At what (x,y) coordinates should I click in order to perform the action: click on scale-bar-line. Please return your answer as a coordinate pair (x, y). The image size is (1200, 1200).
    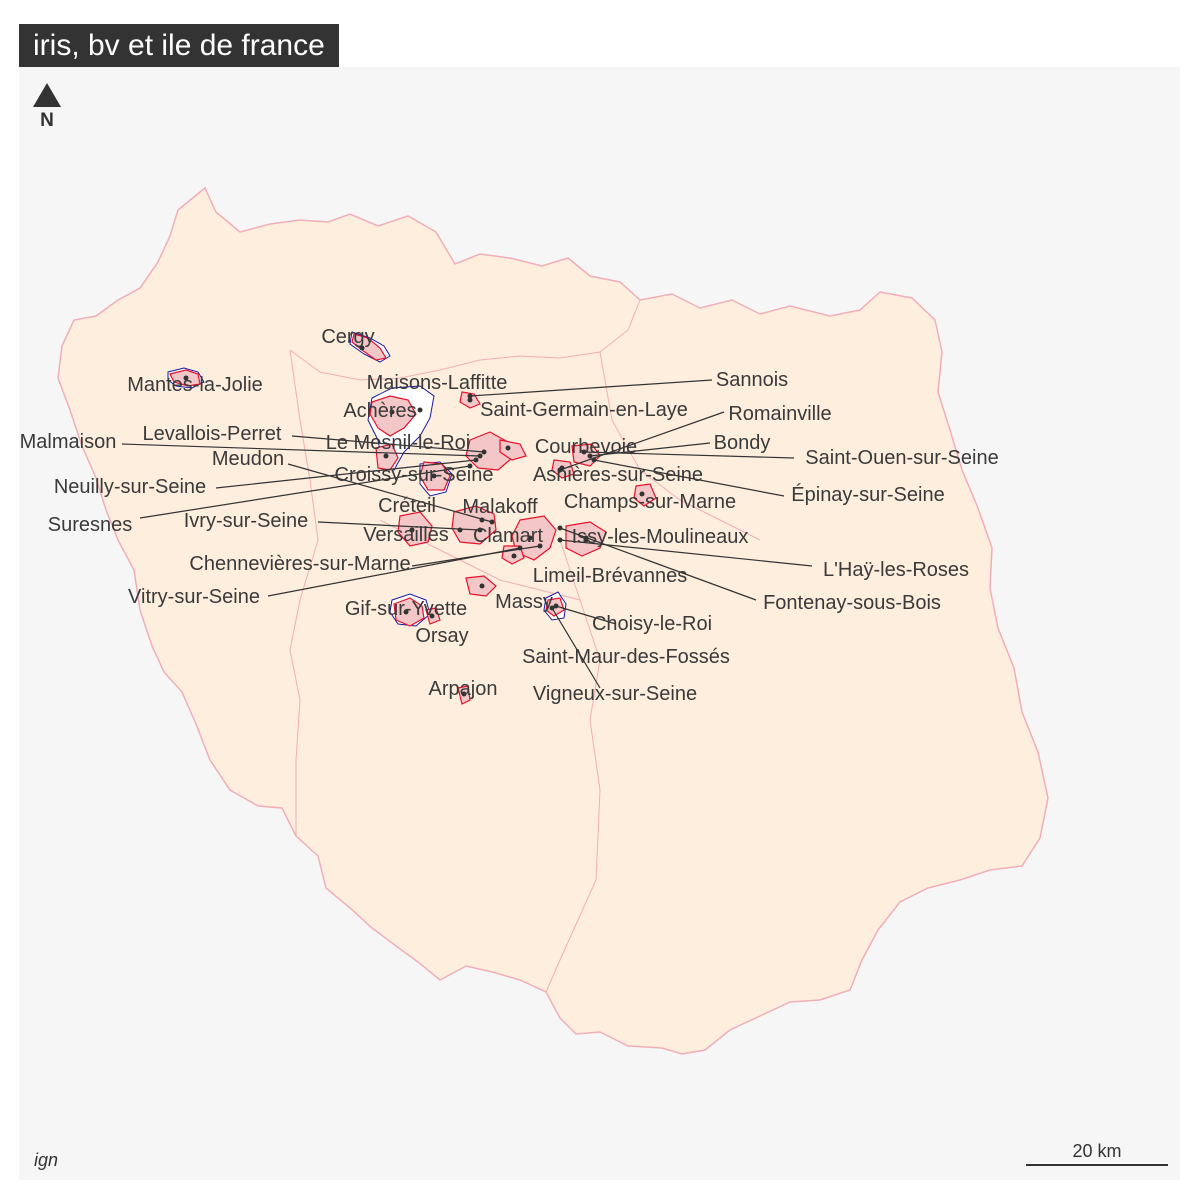
    Looking at the image, I should click on (1097, 1165).